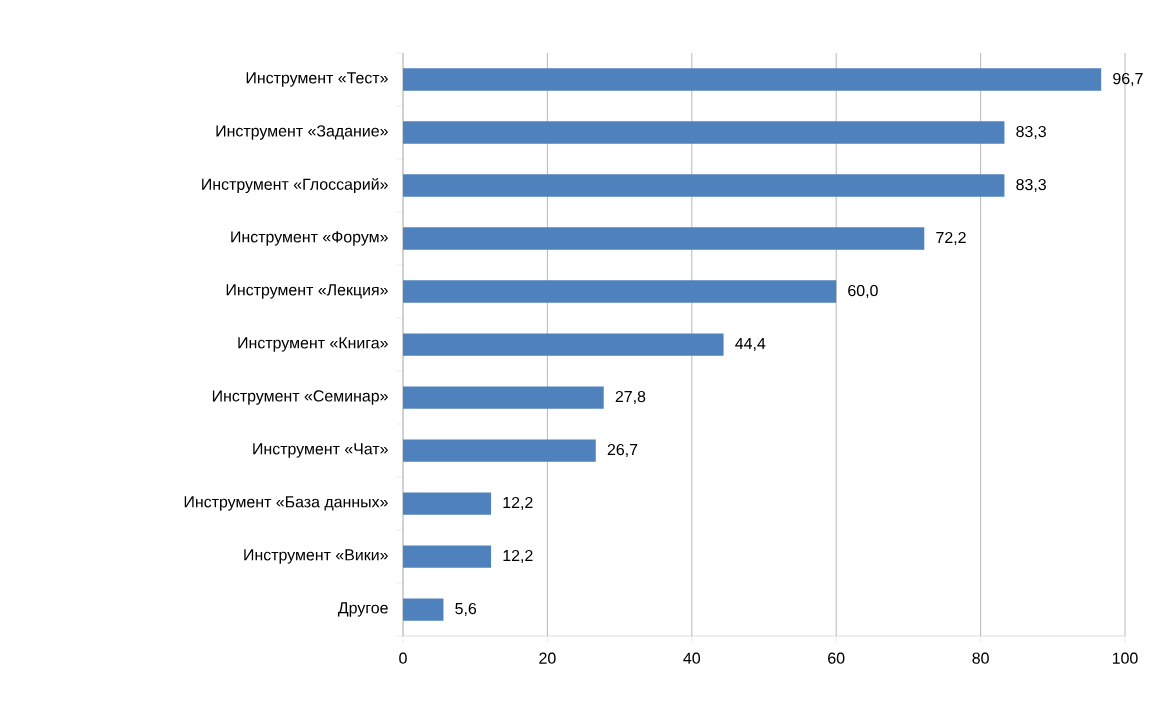 This screenshot has height=720, width=1167. I want to click on y-tick-label: Инструмент «Глоссарий», so click(295, 185).